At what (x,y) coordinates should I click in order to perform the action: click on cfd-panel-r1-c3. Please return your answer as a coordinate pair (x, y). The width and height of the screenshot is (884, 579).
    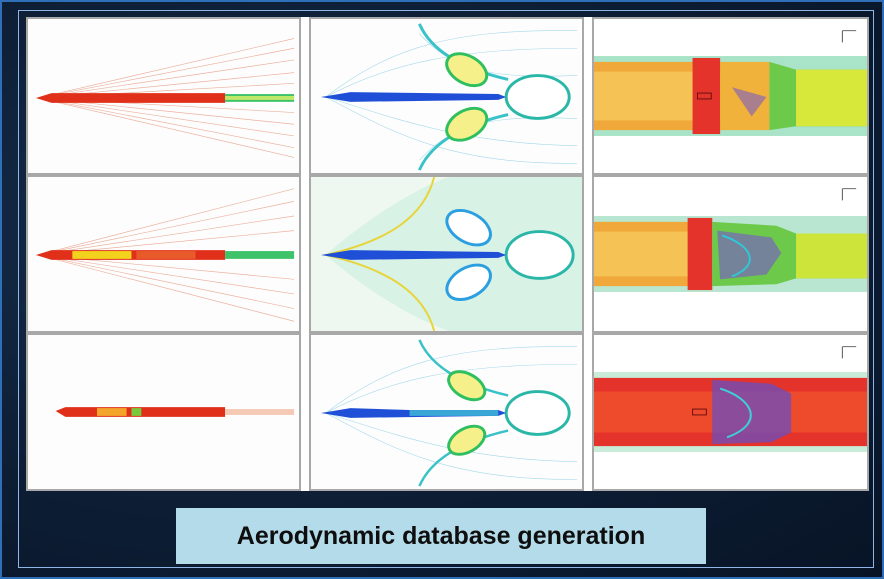
    Looking at the image, I should click on (730, 96).